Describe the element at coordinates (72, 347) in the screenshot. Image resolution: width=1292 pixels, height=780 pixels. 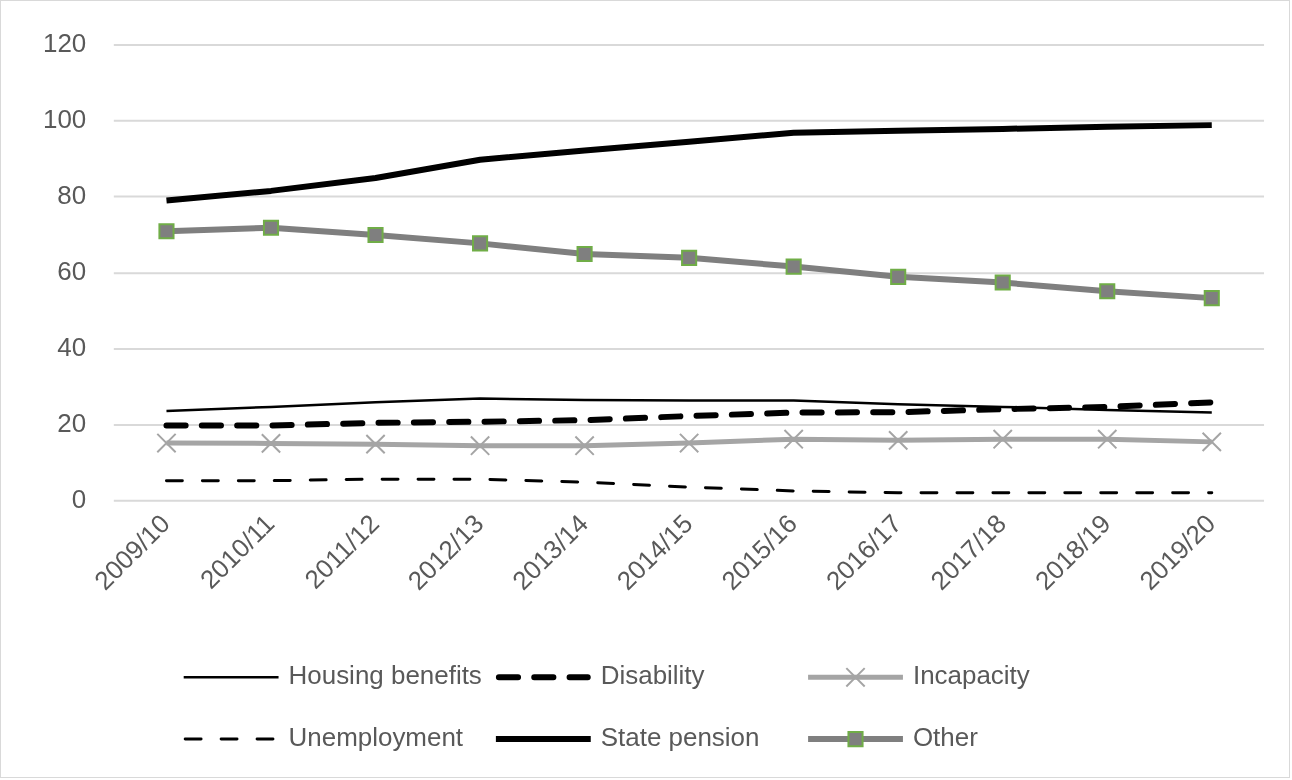
I see `y-tick-label: 40` at that location.